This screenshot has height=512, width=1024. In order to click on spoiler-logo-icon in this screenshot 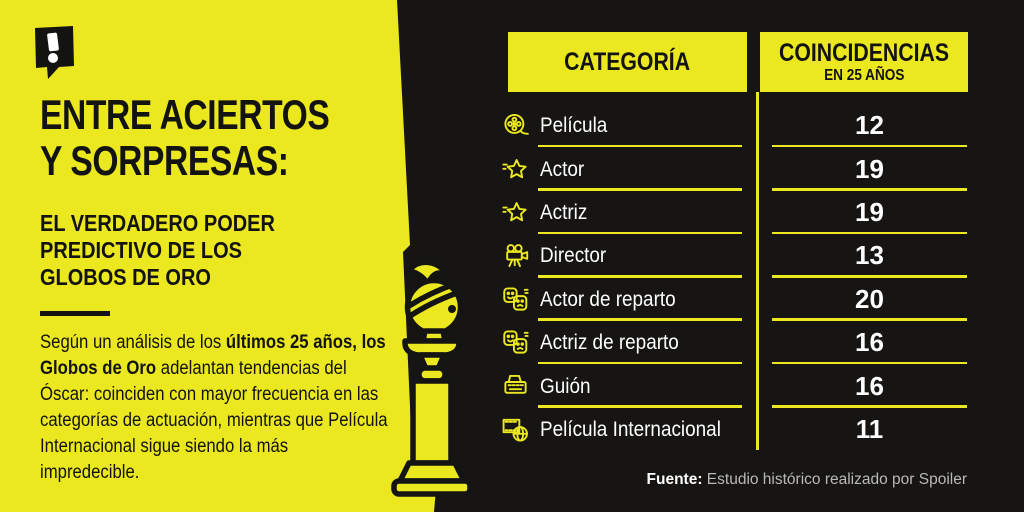, I will do `click(54, 52)`.